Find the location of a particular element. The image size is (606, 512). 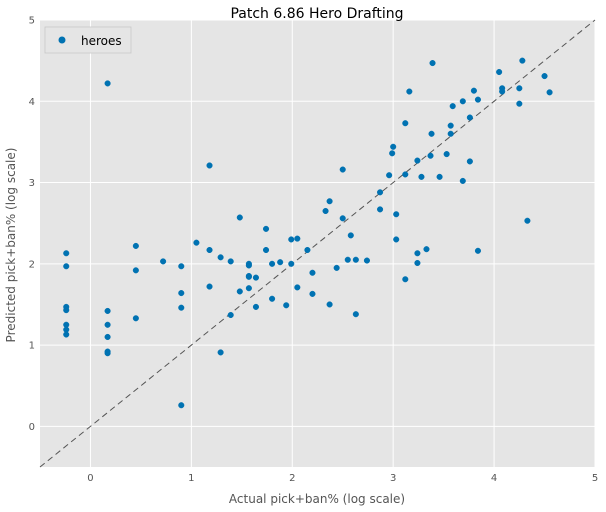

chart-title: Patch 6.86 Hero Drafting is located at coordinates (316, 14).